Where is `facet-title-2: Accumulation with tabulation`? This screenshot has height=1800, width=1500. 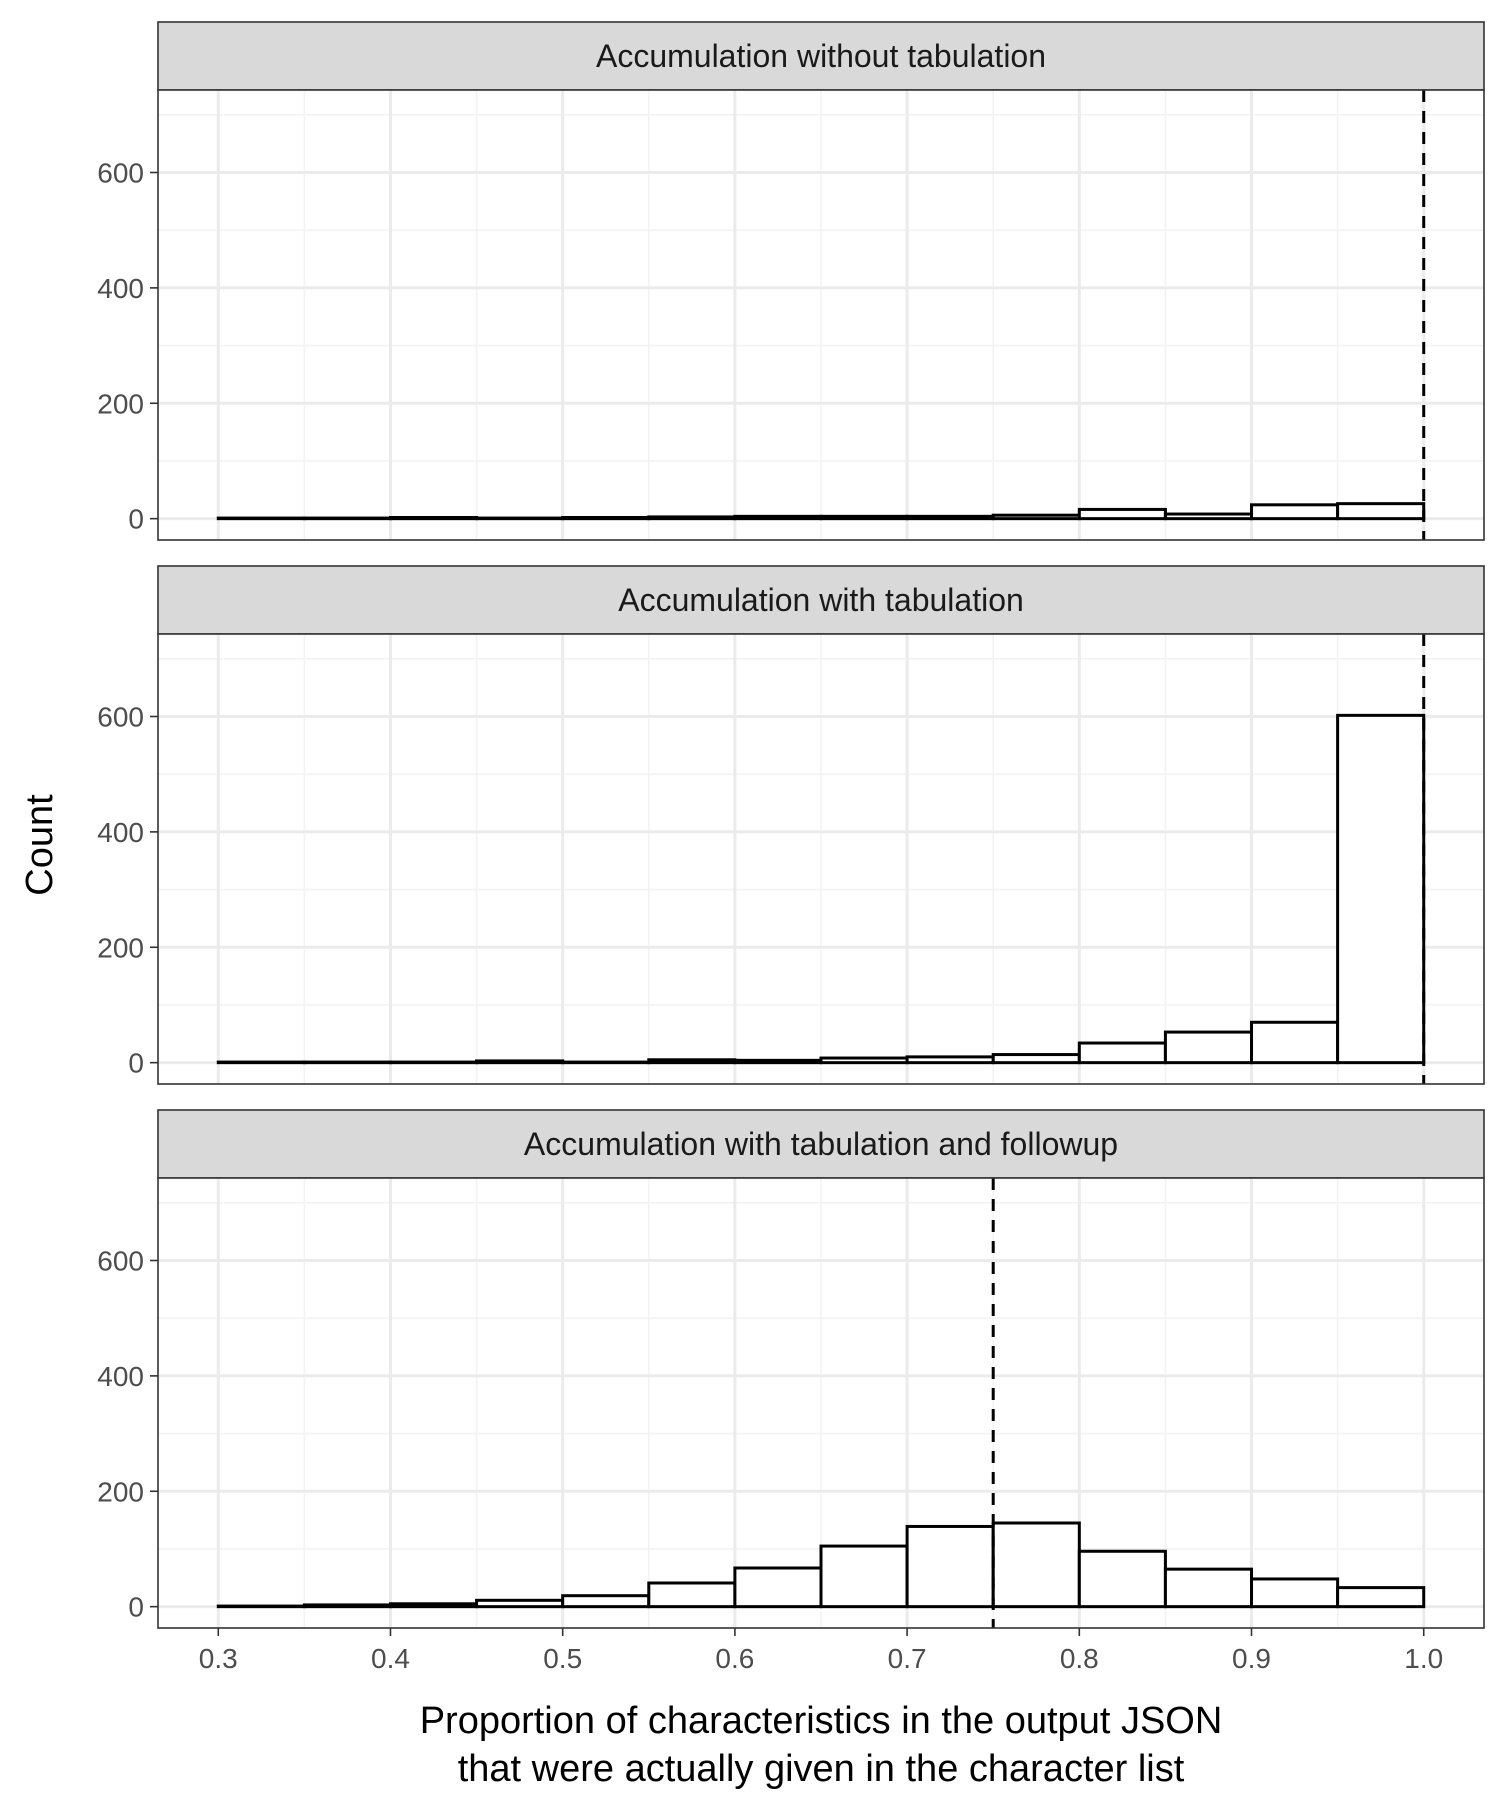 facet-title-2: Accumulation with tabulation is located at coordinates (821, 600).